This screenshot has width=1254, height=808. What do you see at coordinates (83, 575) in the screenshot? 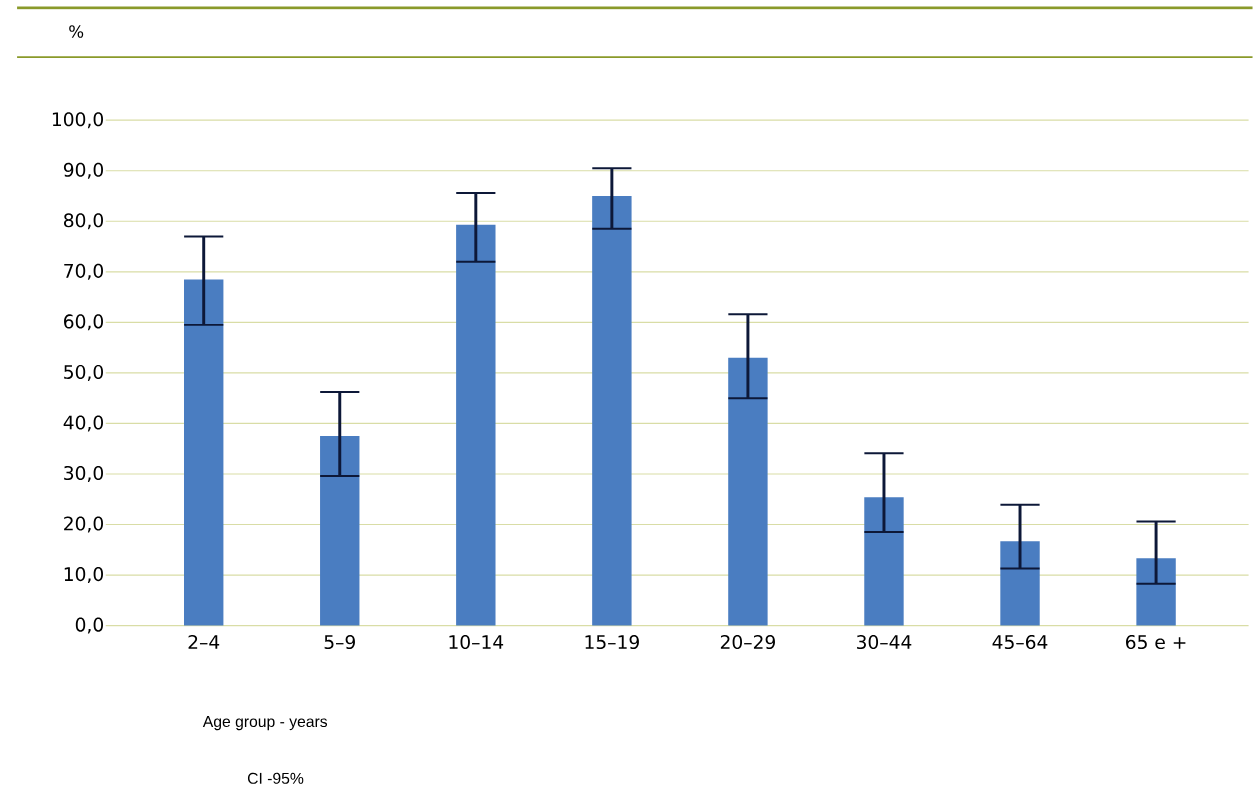
I see `y-tick-label: 10,0` at bounding box center [83, 575].